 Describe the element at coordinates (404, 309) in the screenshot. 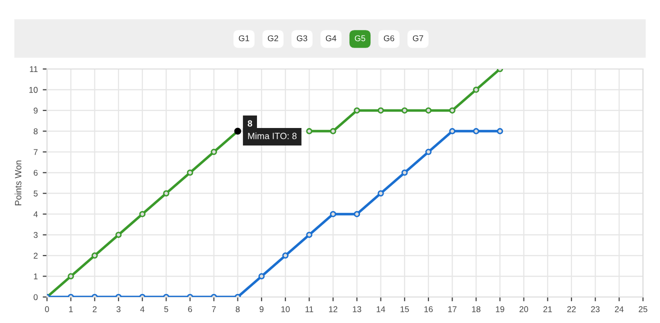

I see `x-tick-label: 15` at that location.